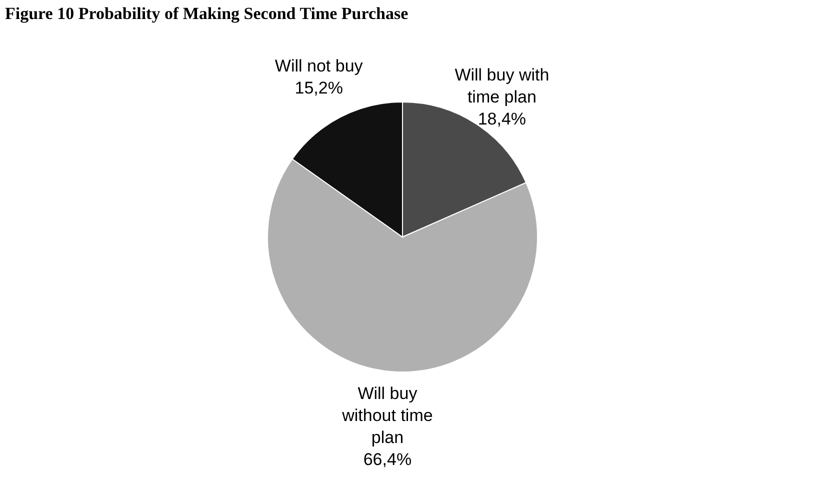 This screenshot has width=815, height=485. Describe the element at coordinates (502, 86) in the screenshot. I see `slice-label: Will buy with time plan` at that location.